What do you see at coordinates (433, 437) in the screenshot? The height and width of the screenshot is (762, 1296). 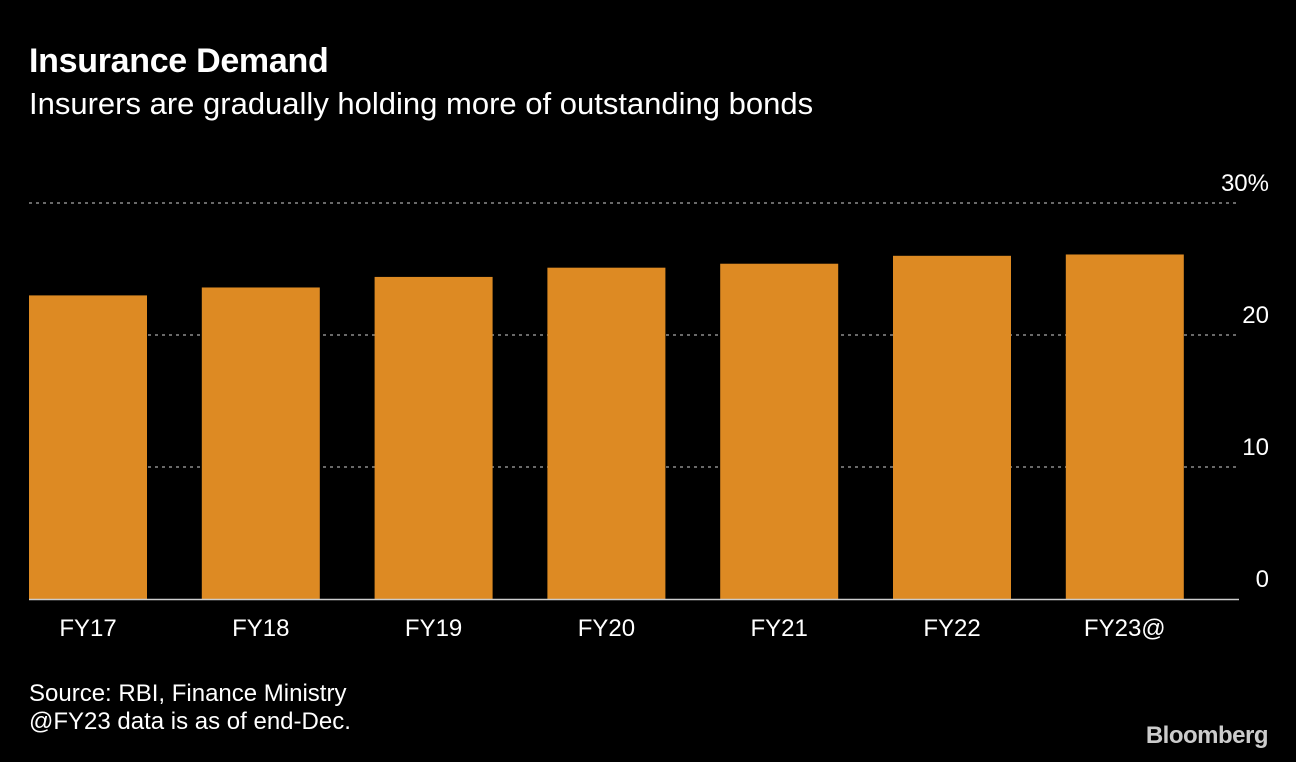 I see `bar-fy19` at bounding box center [433, 437].